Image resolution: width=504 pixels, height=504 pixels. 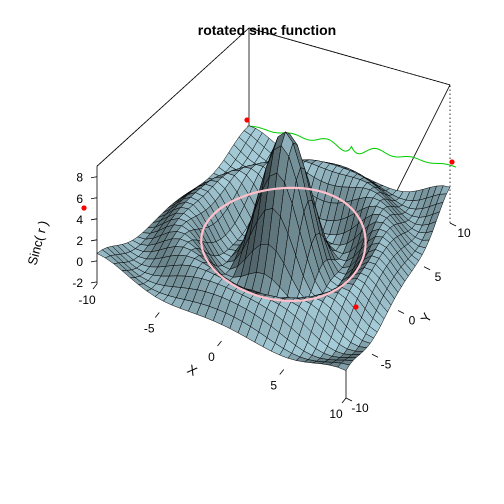 I want to click on y-tick-label: -5, so click(x=386, y=364).